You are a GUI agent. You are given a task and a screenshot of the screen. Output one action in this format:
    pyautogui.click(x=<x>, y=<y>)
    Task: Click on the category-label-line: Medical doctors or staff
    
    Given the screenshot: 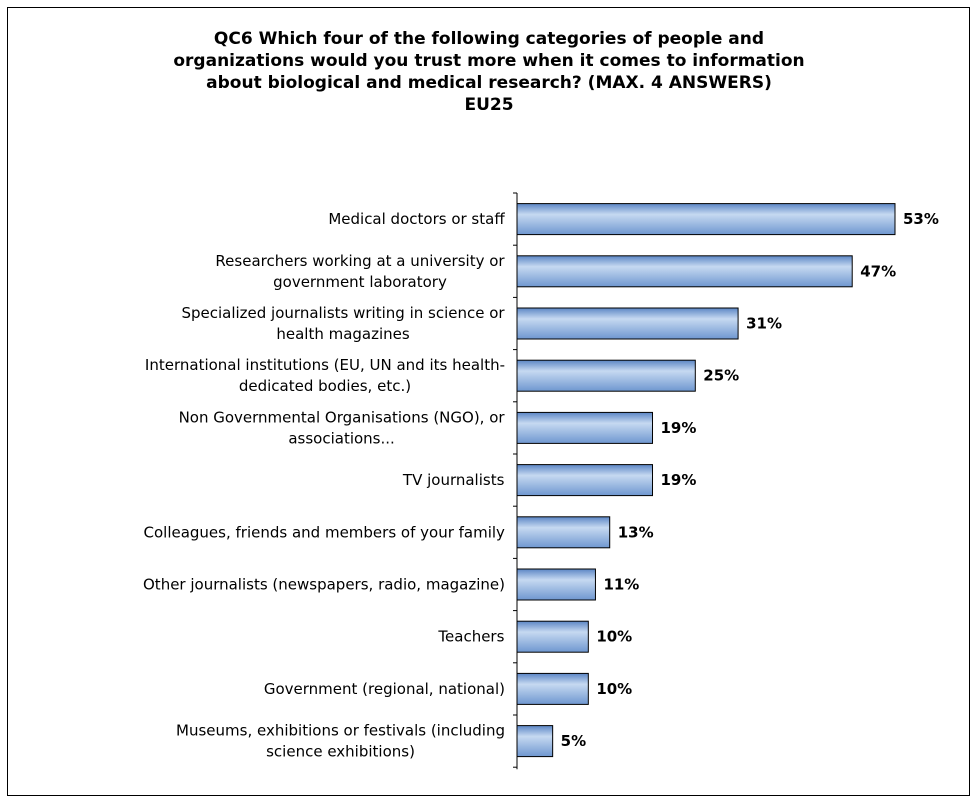 What is the action you would take?
    pyautogui.click(x=416, y=219)
    